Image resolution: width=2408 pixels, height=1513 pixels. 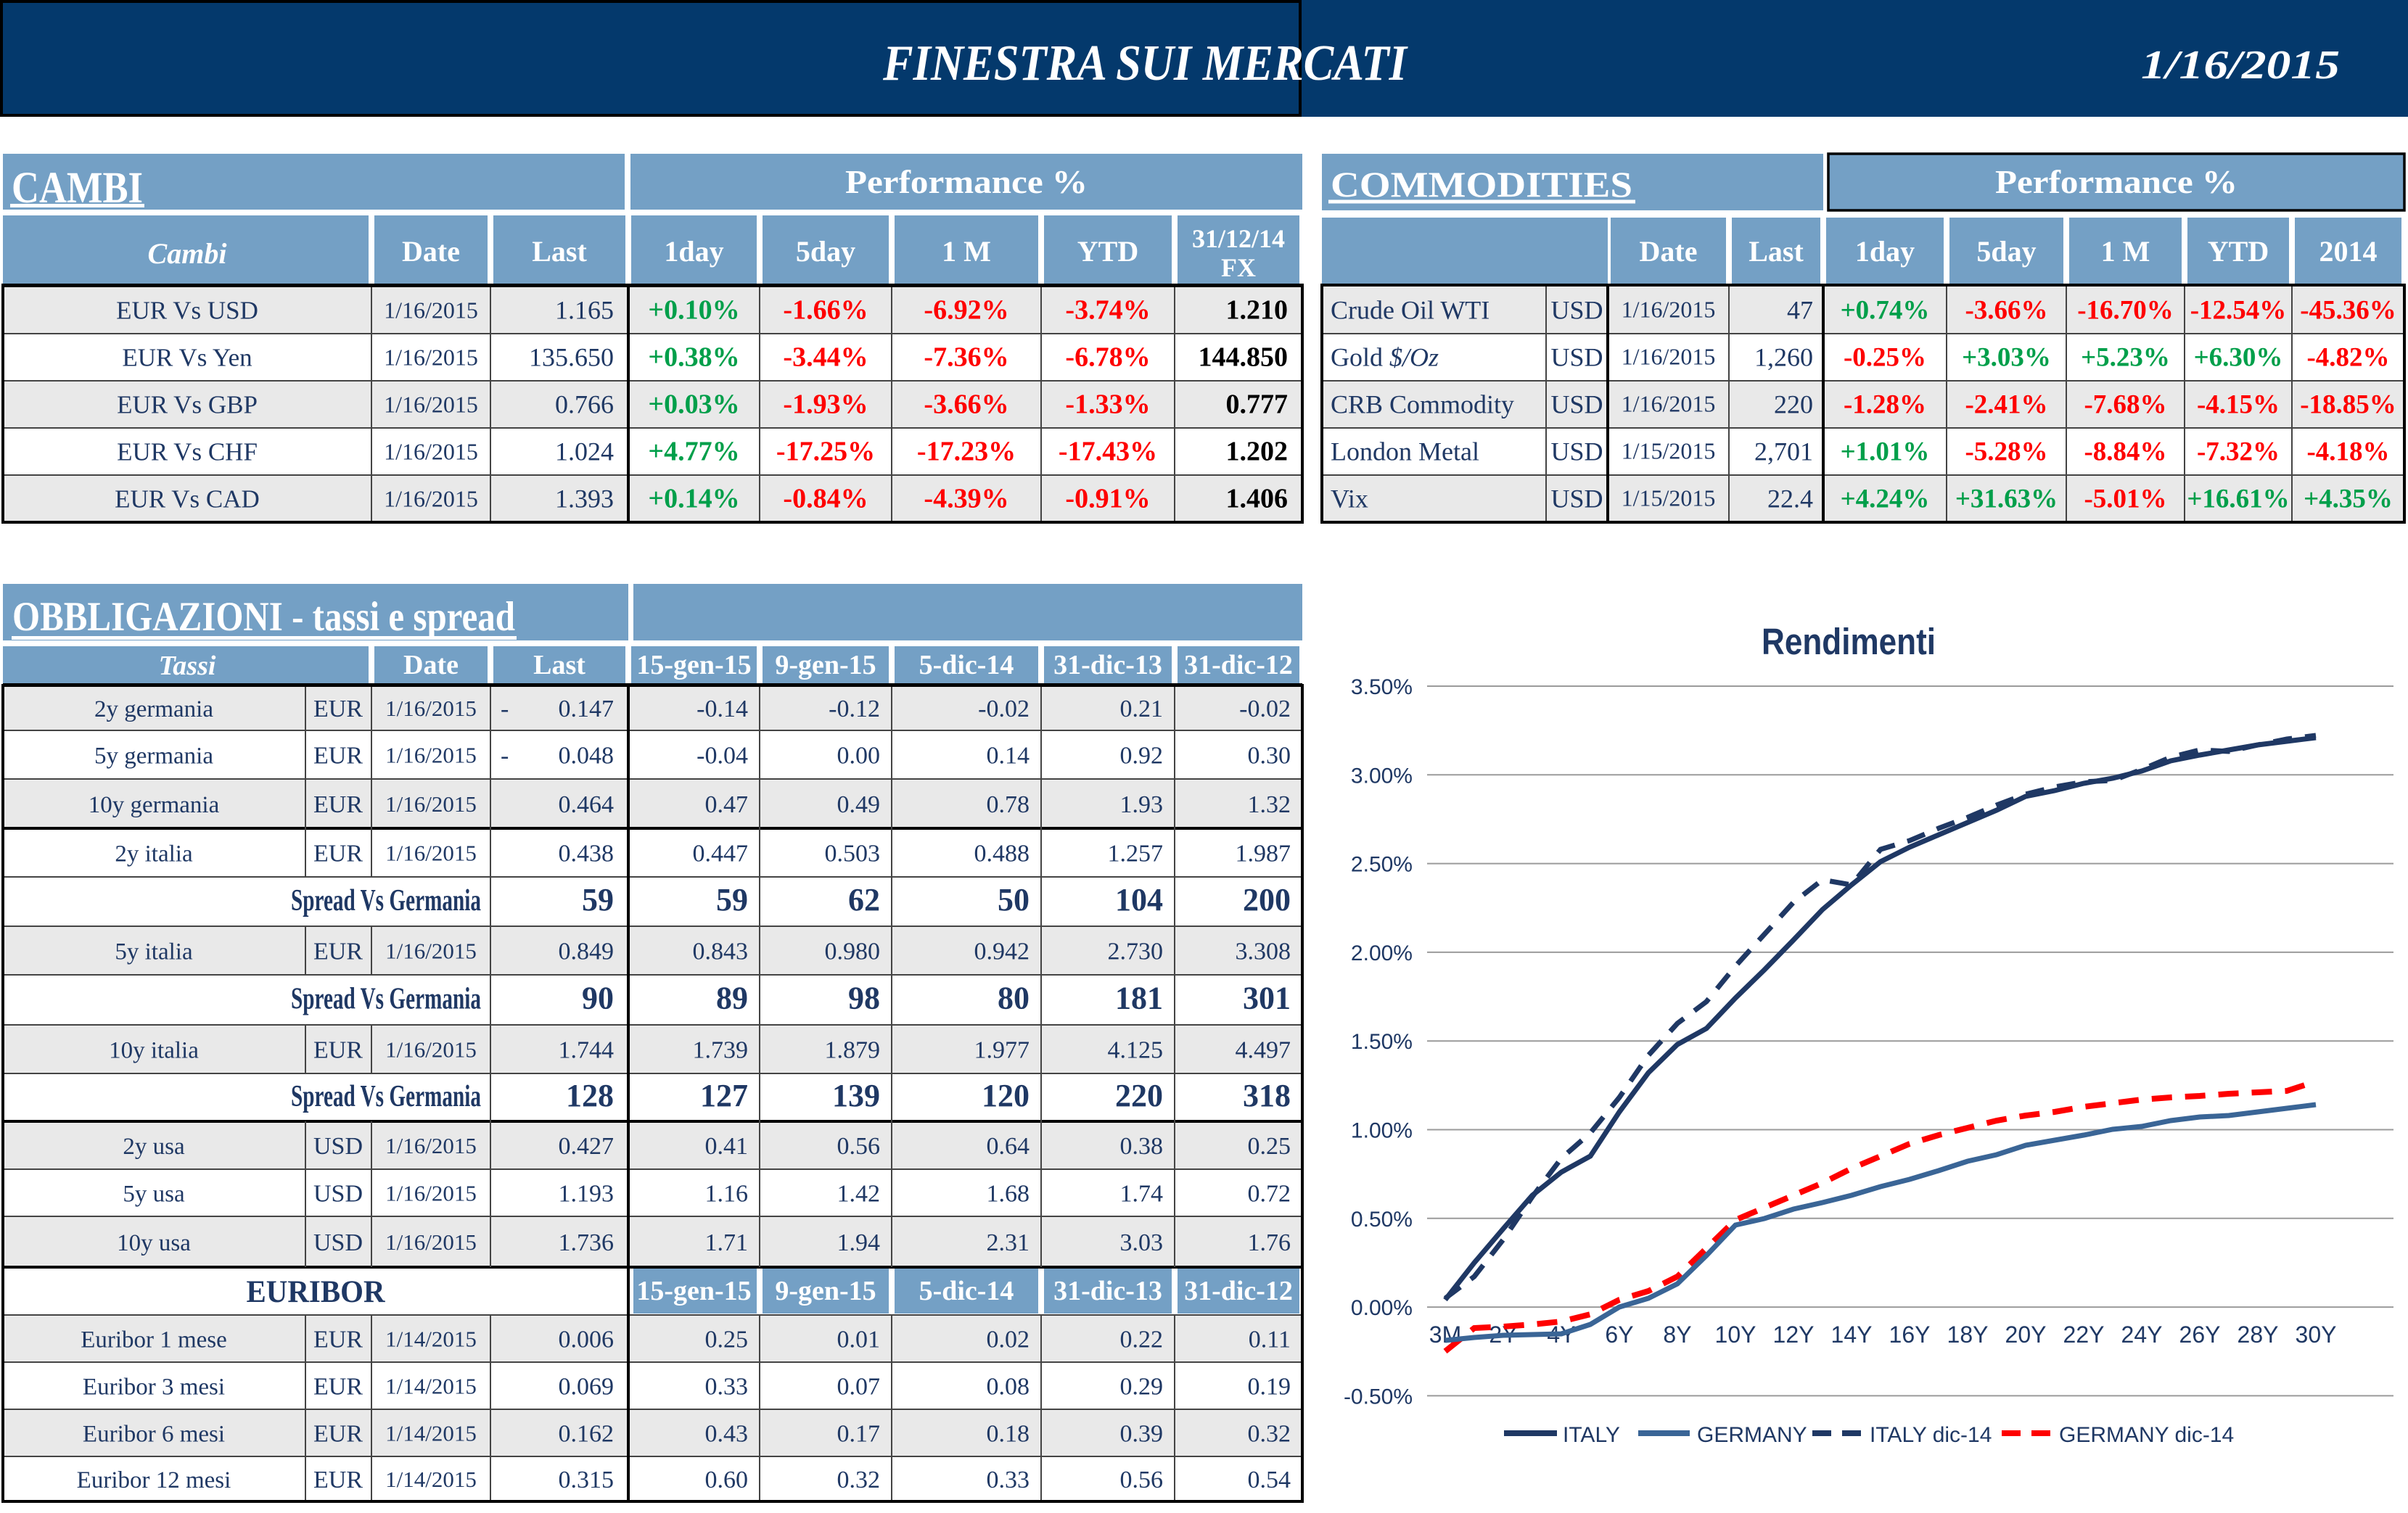 I want to click on svg-text: 1.210, so click(x=1257, y=310).